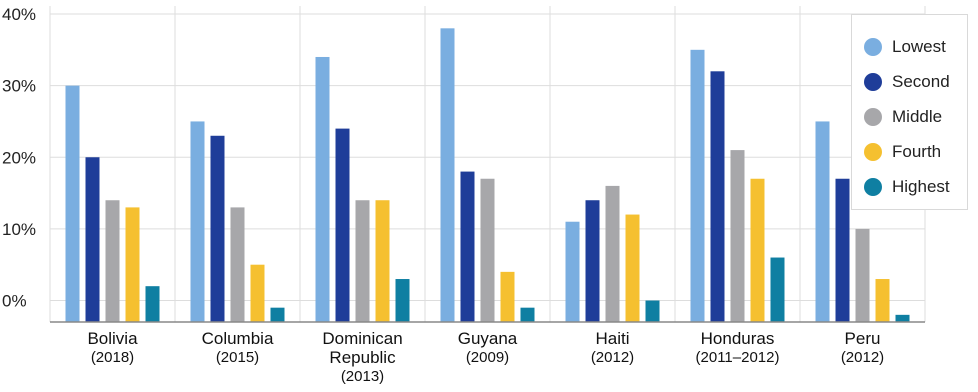 The image size is (978, 392). I want to click on category-year-label: (2009), so click(487, 357).